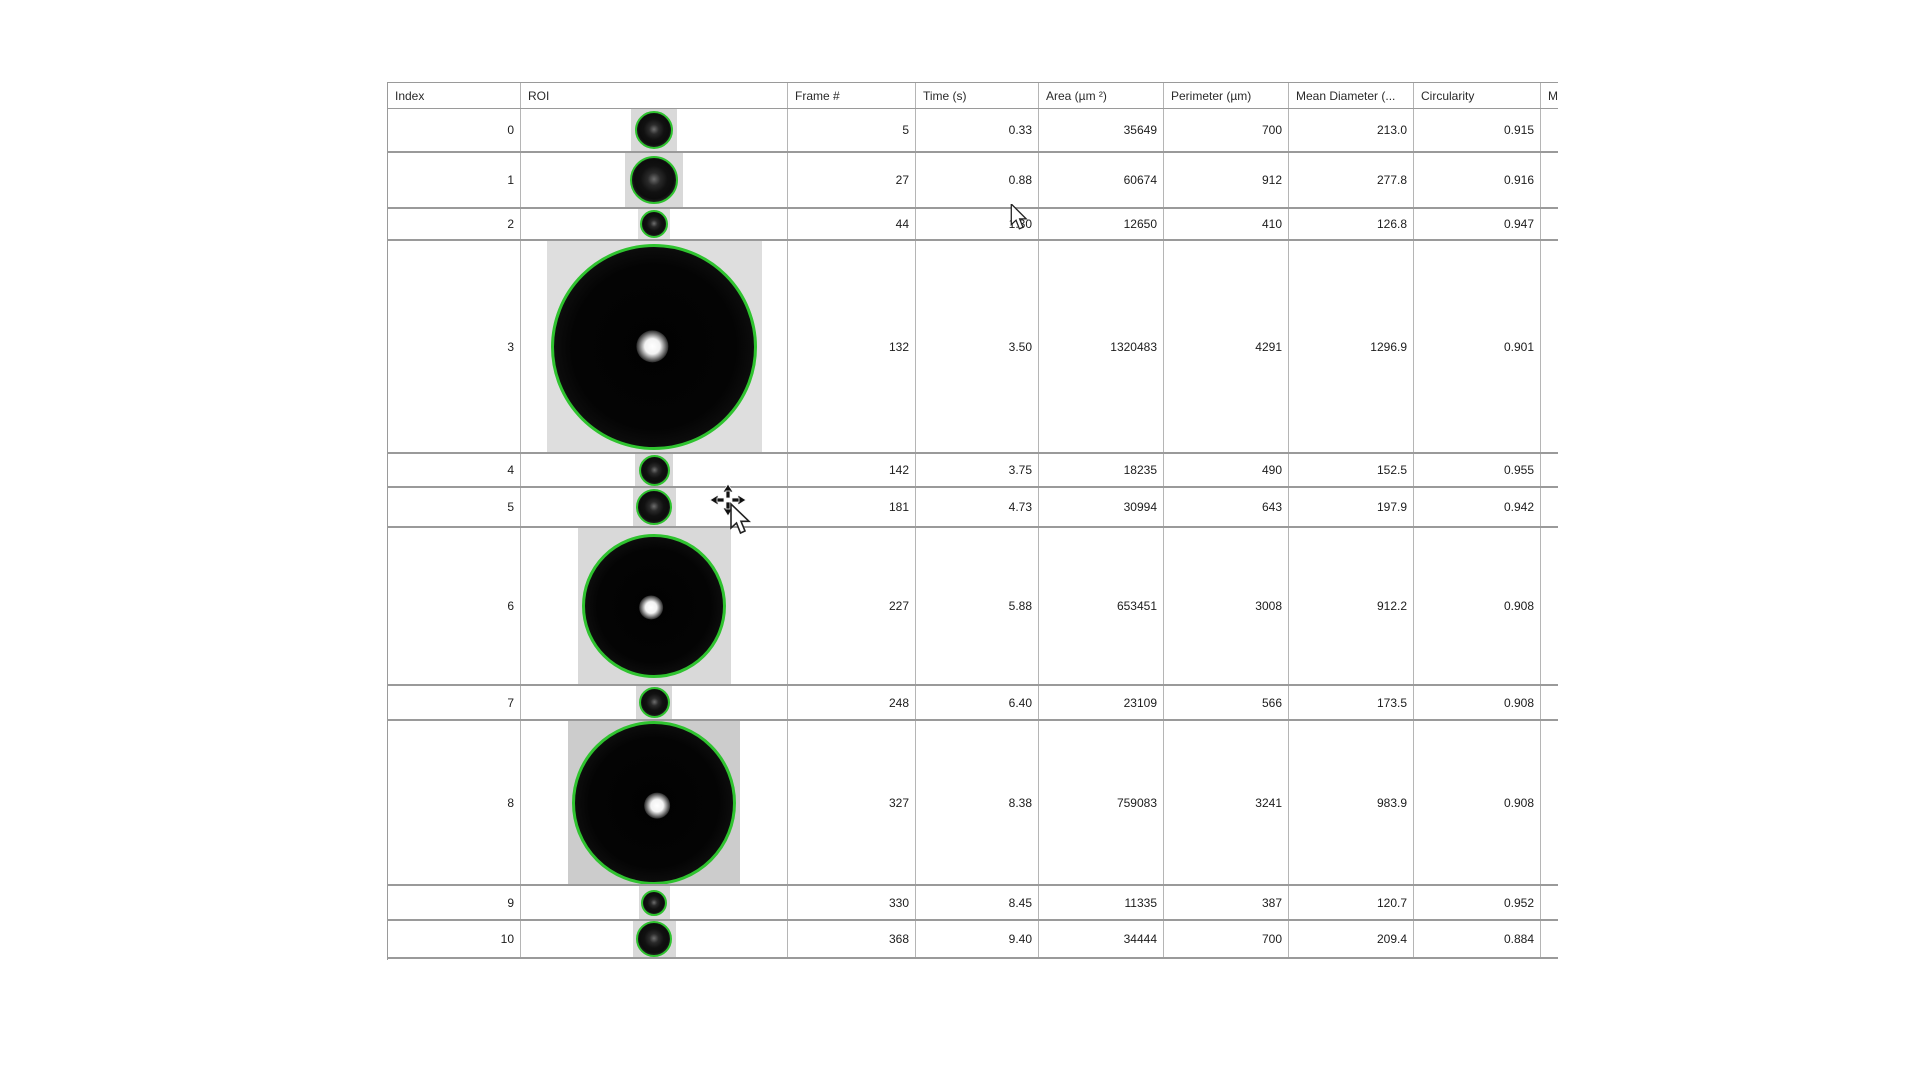 This screenshot has width=1920, height=1070. I want to click on cell-mean-diameter: 120.7, so click(1351, 902).